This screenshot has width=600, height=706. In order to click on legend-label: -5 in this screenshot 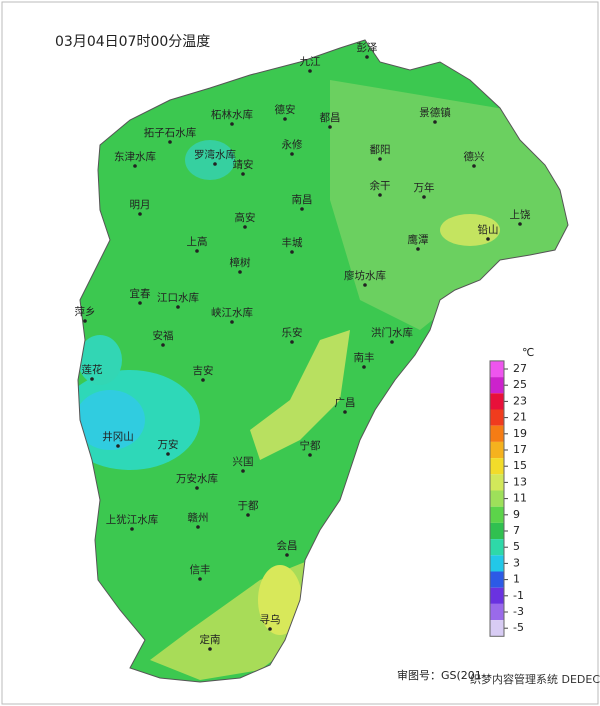, I will do `click(518, 627)`.